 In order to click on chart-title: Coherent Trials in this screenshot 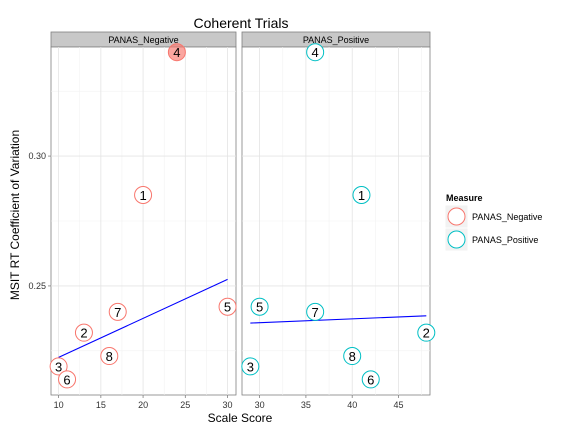, I will do `click(241, 23)`.